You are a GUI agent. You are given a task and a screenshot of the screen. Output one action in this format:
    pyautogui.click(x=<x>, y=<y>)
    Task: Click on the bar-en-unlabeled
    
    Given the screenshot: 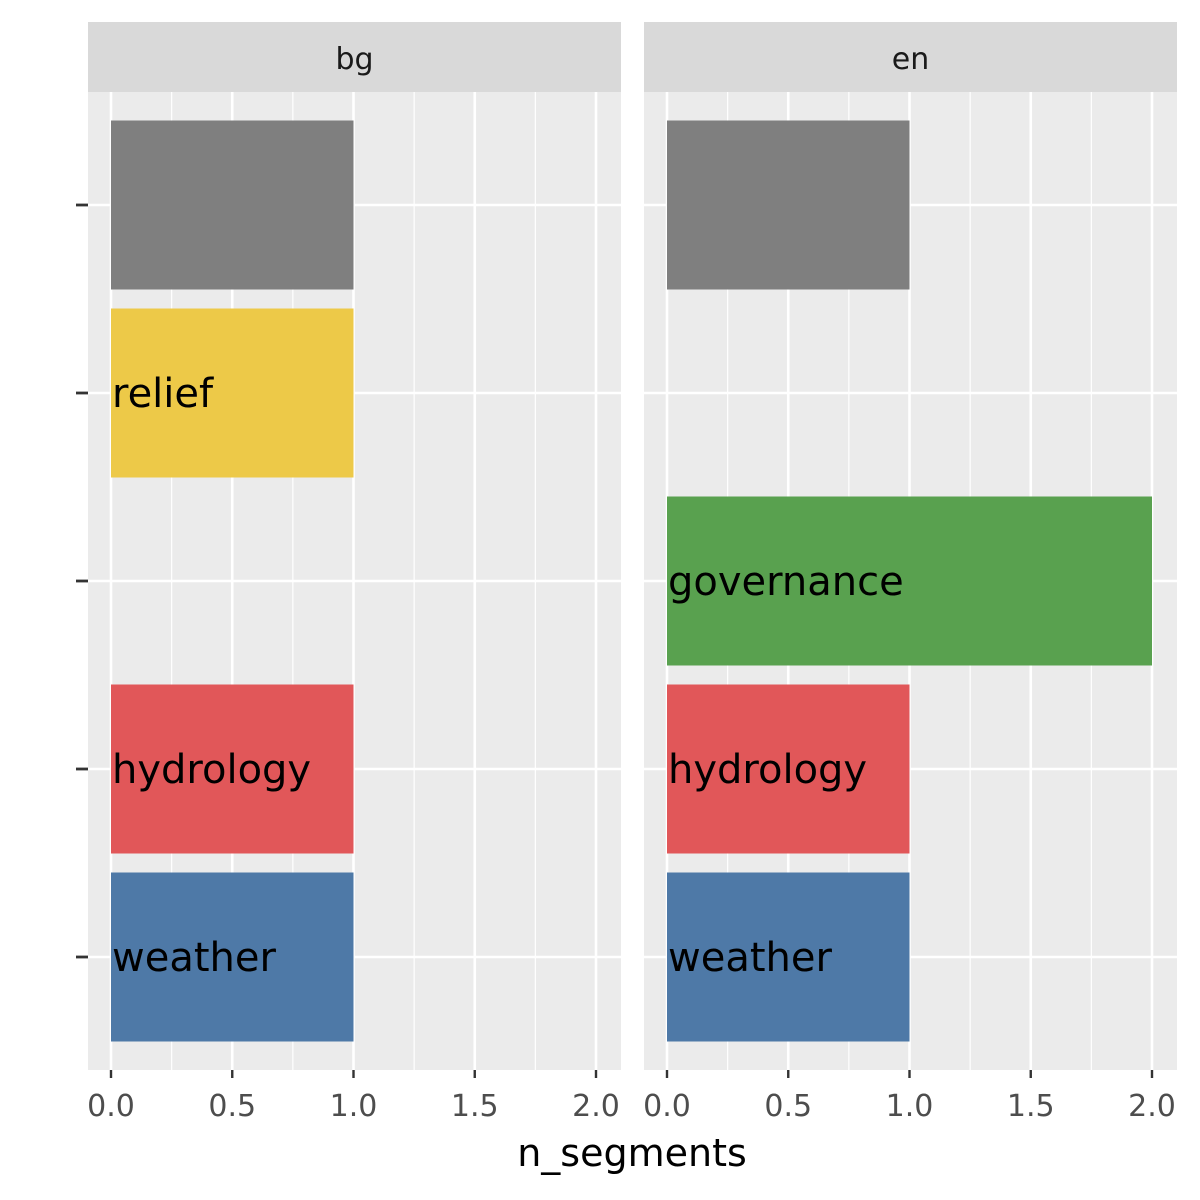 What is the action you would take?
    pyautogui.click(x=788, y=205)
    